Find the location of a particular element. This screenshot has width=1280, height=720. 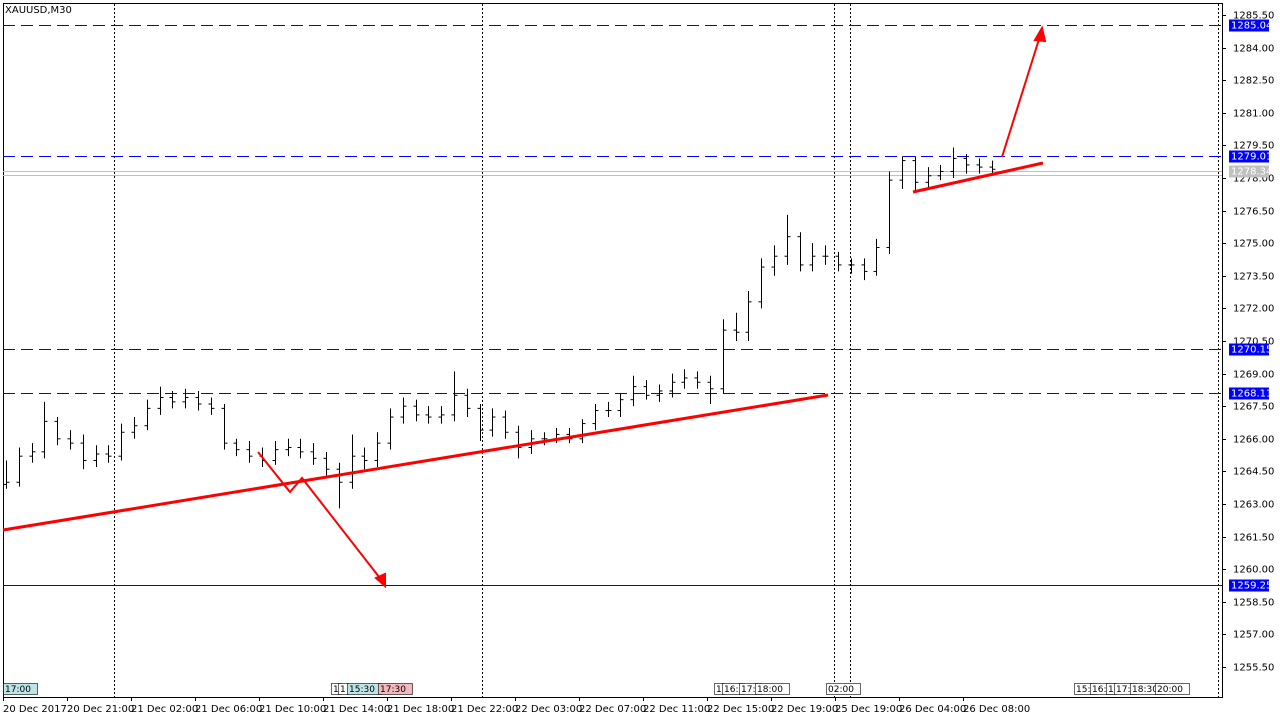

arrow-up is located at coordinates (1021, 96).